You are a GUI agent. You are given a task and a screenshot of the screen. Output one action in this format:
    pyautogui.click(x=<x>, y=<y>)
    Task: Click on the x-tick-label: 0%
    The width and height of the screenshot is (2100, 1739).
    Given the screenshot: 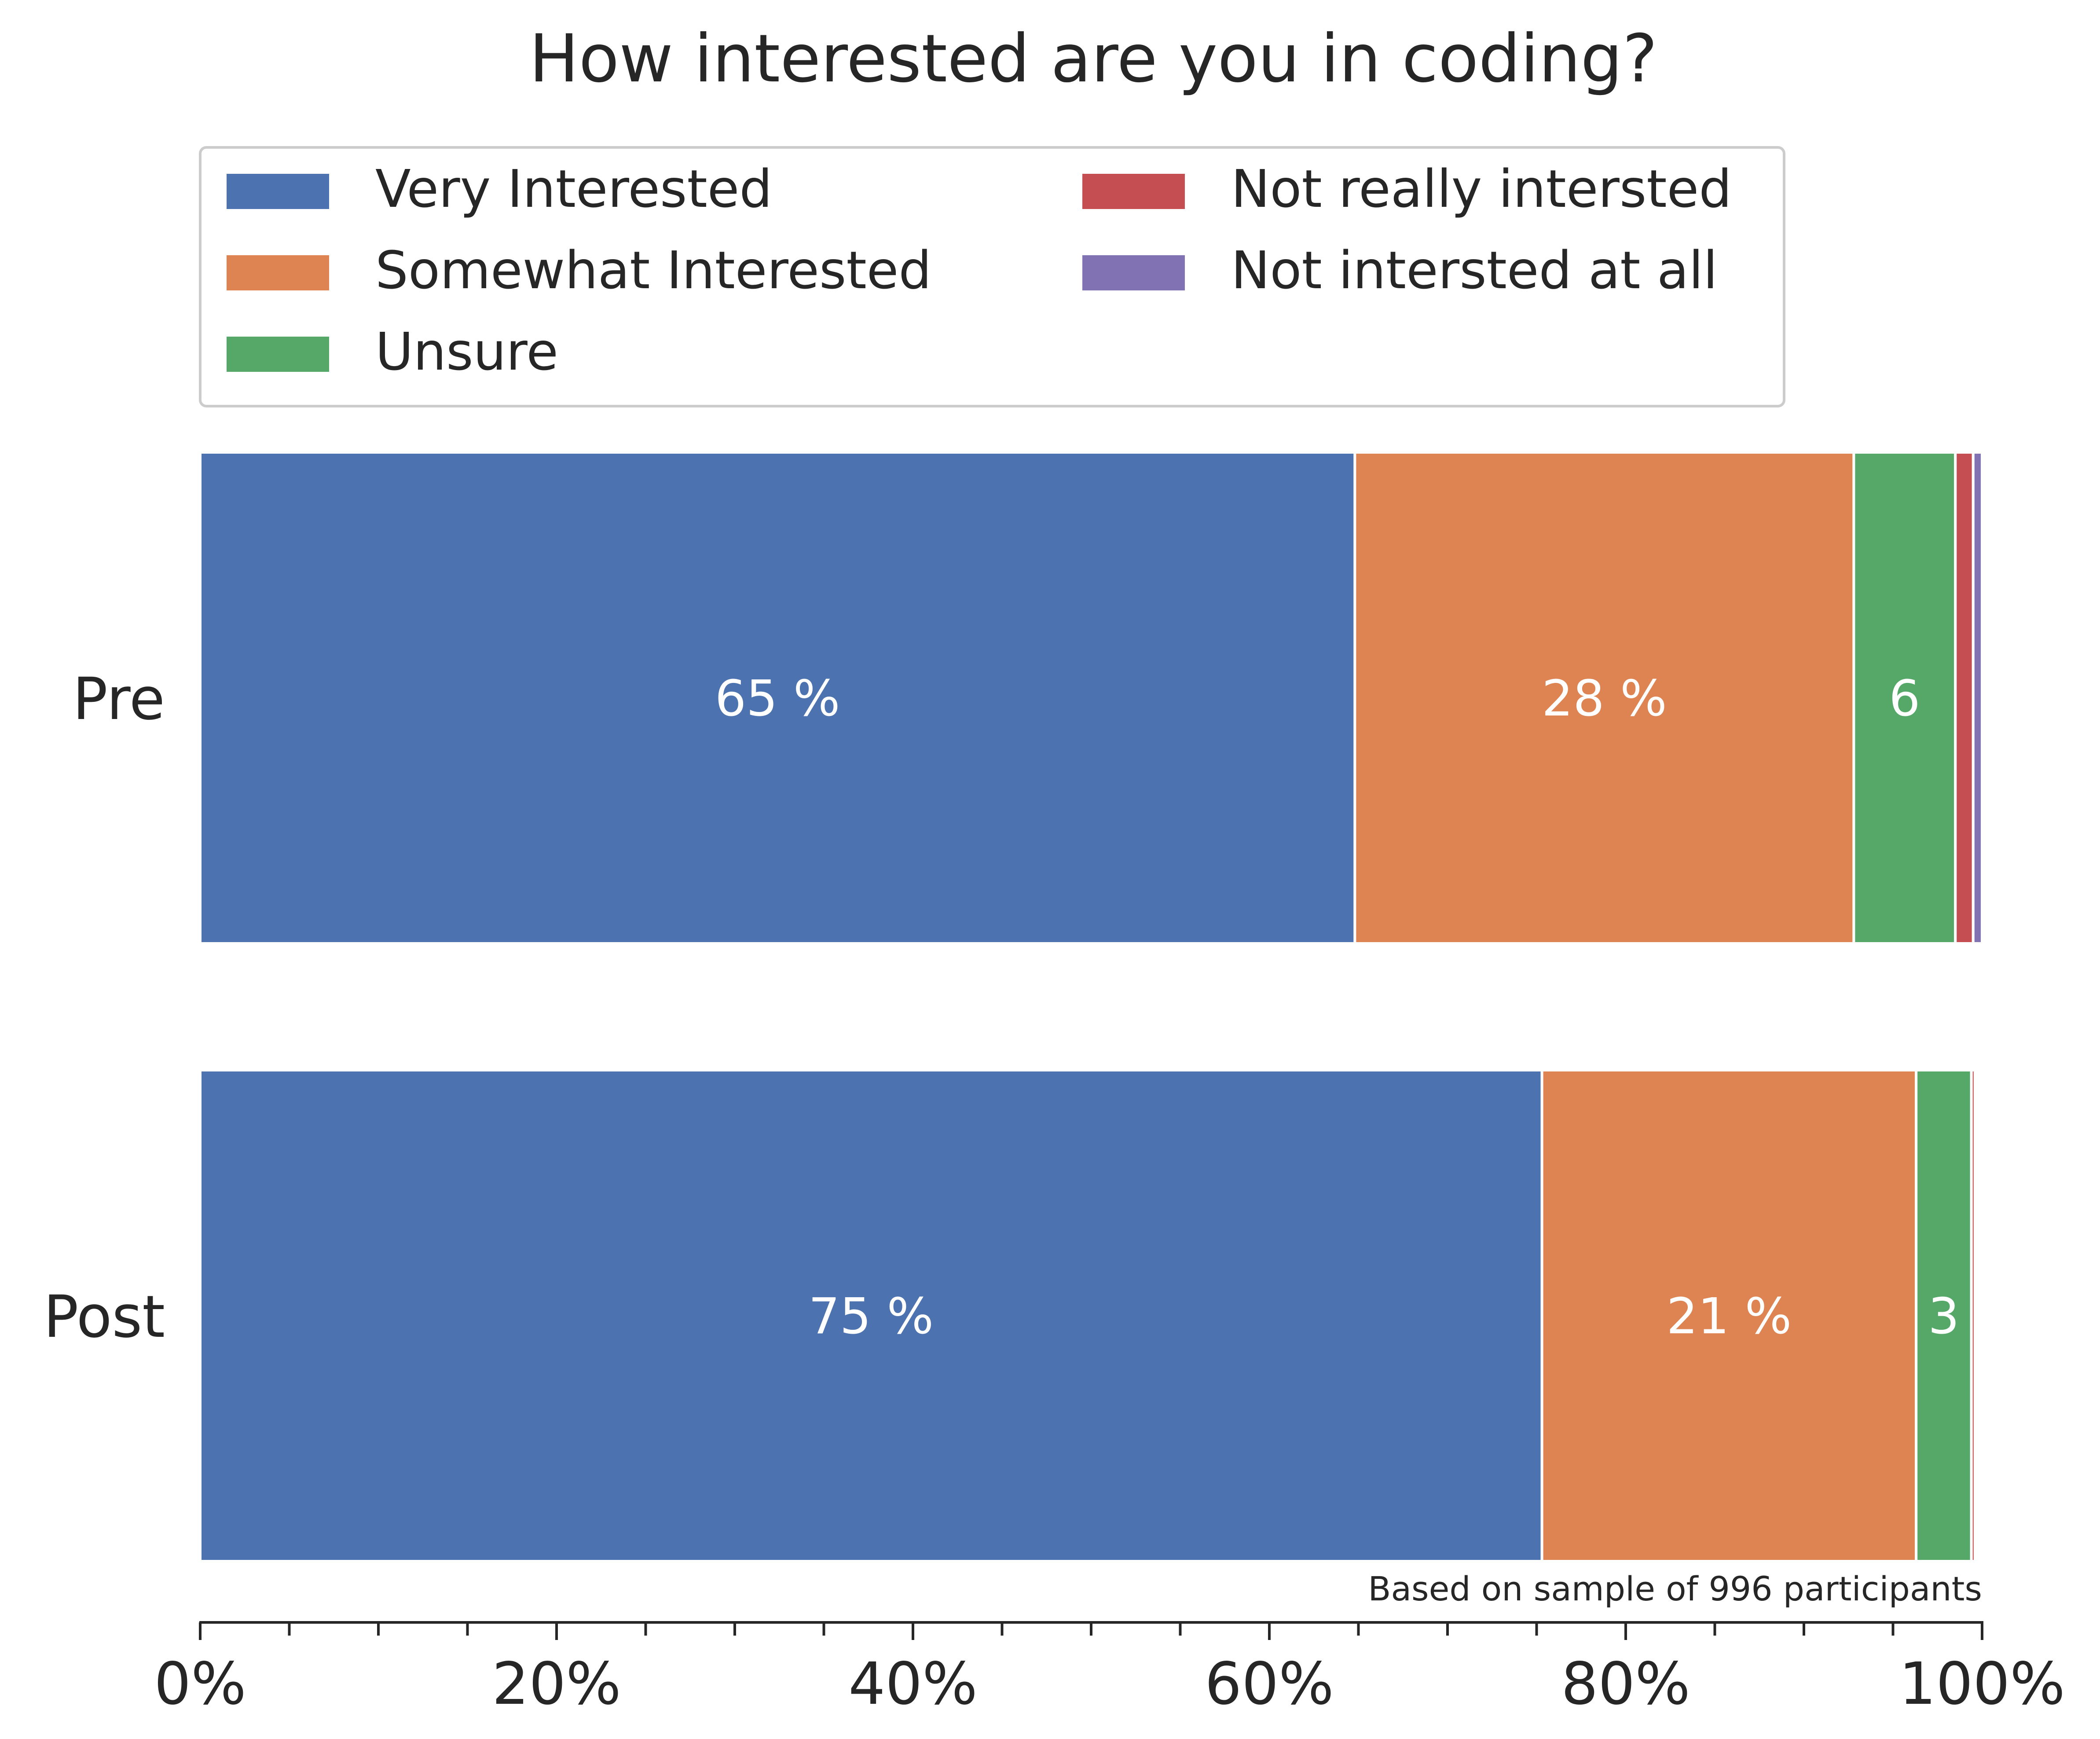 What is the action you would take?
    pyautogui.click(x=200, y=1684)
    